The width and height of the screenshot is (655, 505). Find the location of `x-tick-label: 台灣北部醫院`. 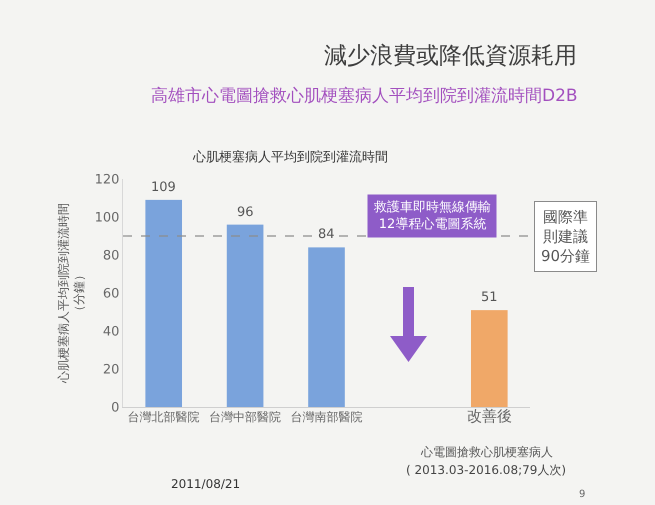

x-tick-label: 台灣北部醫院 is located at coordinates (164, 417).